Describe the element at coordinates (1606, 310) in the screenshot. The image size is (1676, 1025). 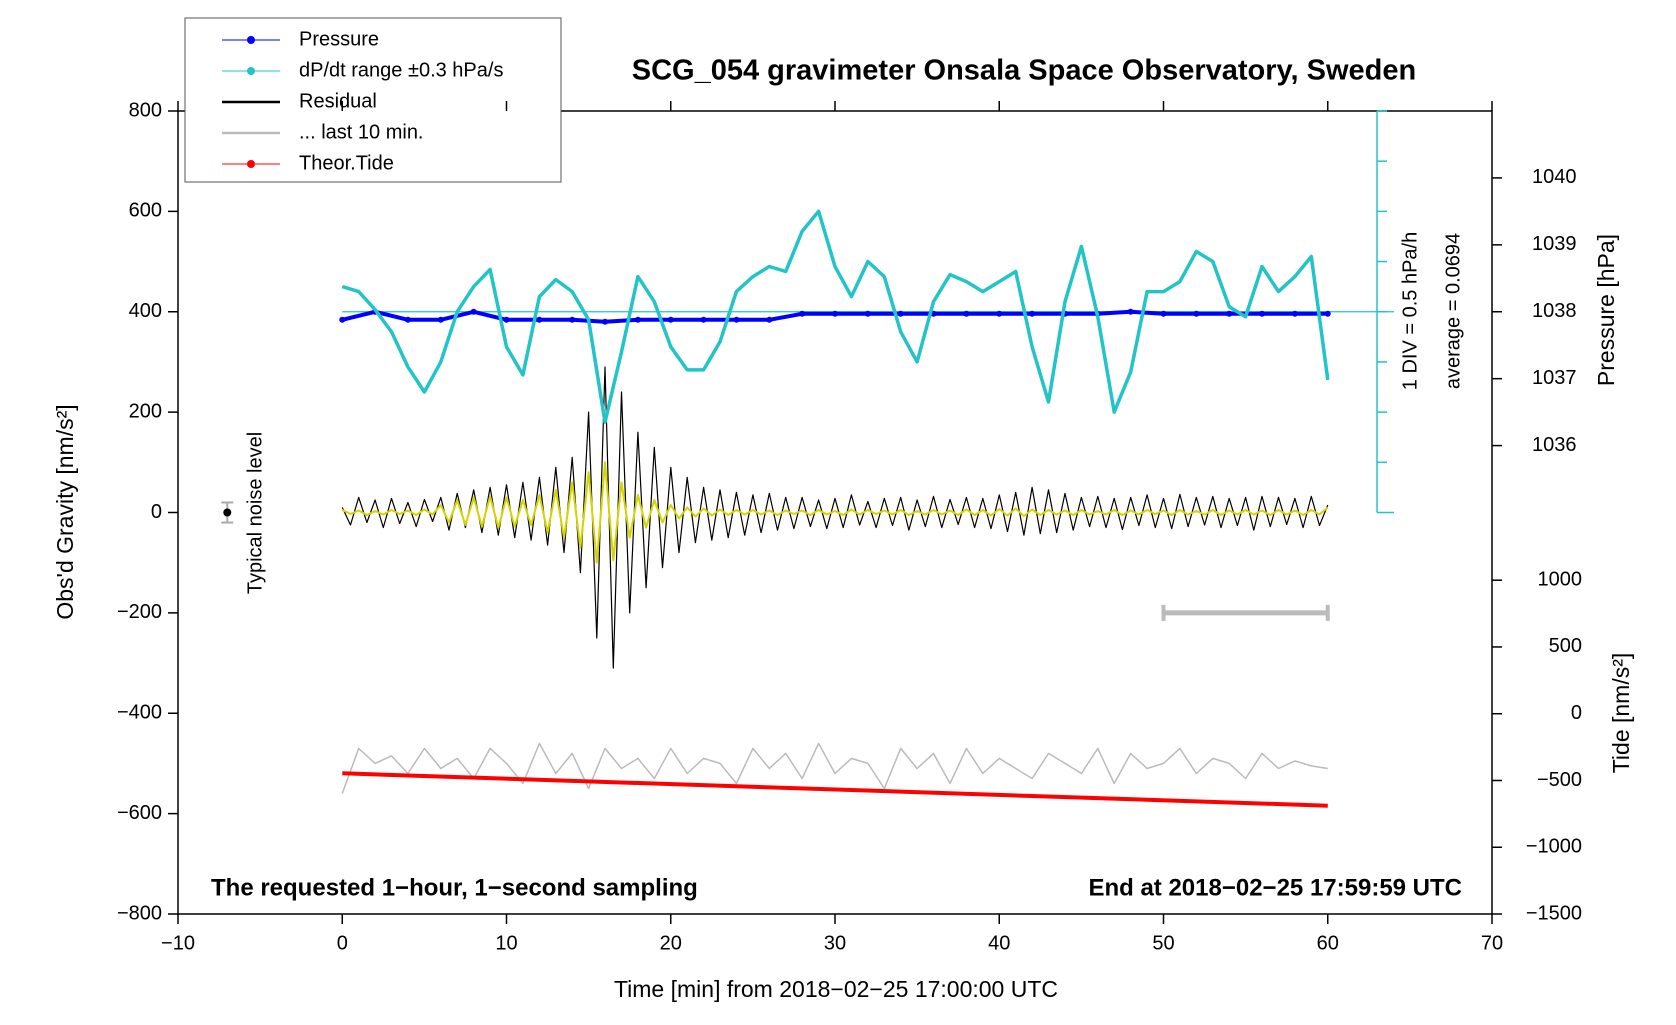
I see `pressure-axis-label: Pressure [hPa]` at that location.